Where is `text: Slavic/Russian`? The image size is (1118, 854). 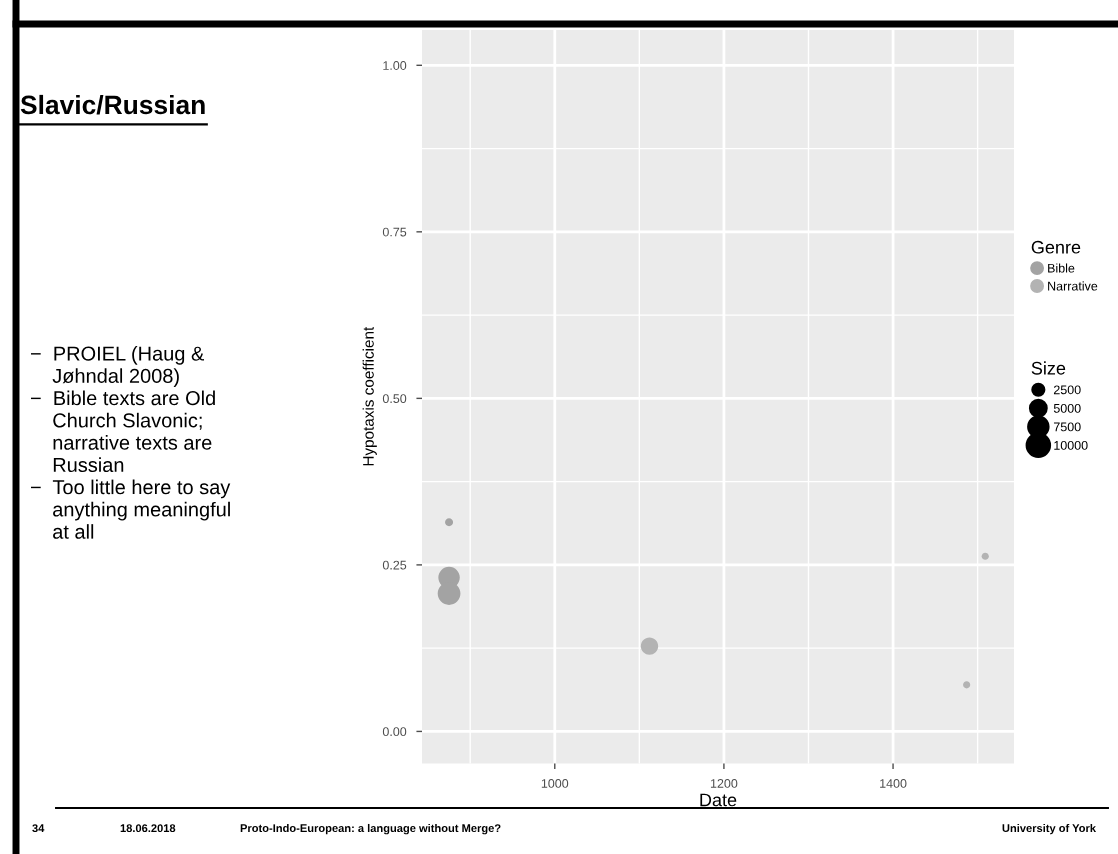 text: Slavic/Russian is located at coordinates (112, 104).